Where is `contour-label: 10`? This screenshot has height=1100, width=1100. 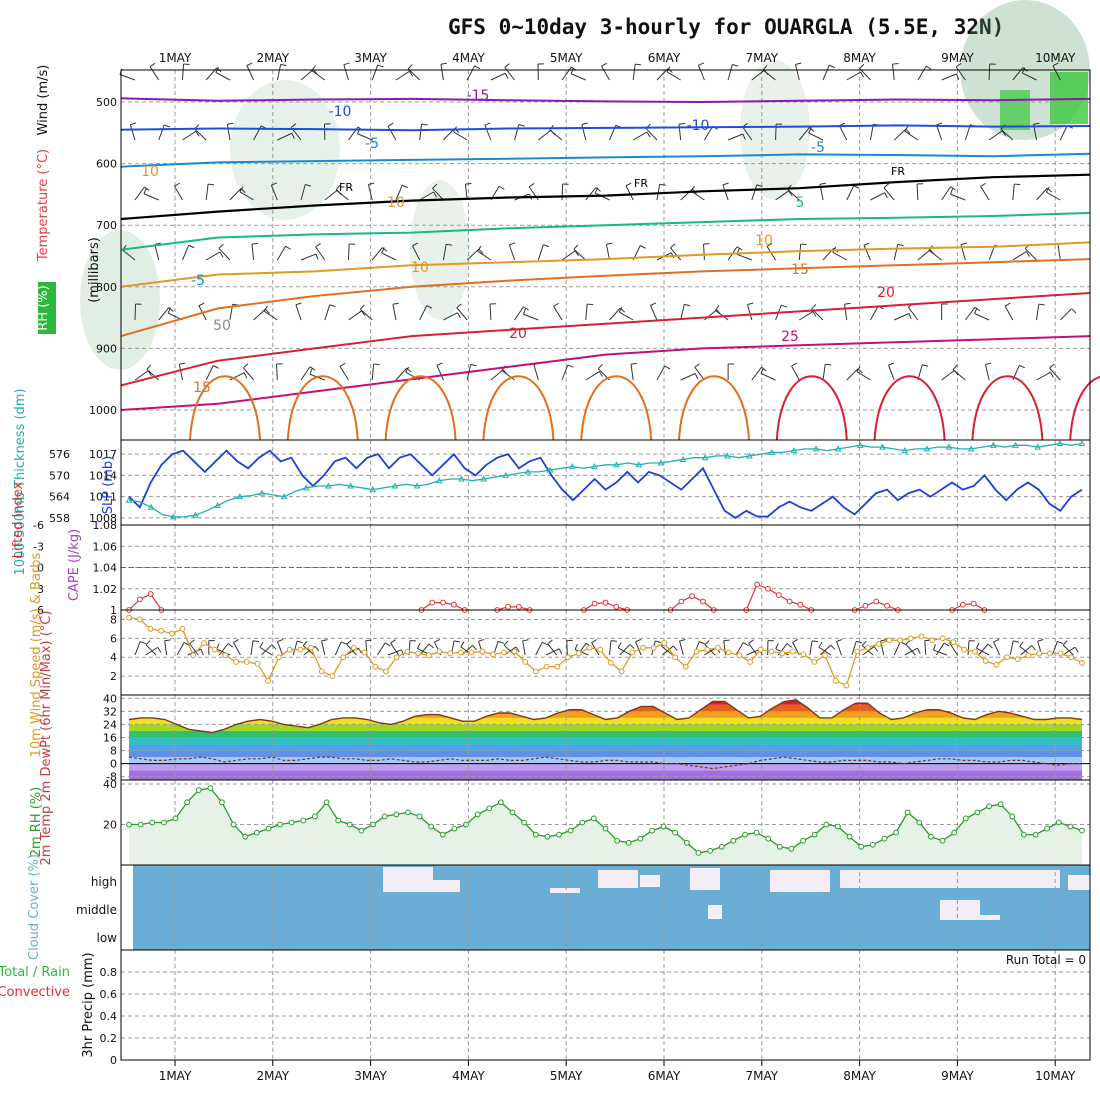 contour-label: 10 is located at coordinates (420, 268).